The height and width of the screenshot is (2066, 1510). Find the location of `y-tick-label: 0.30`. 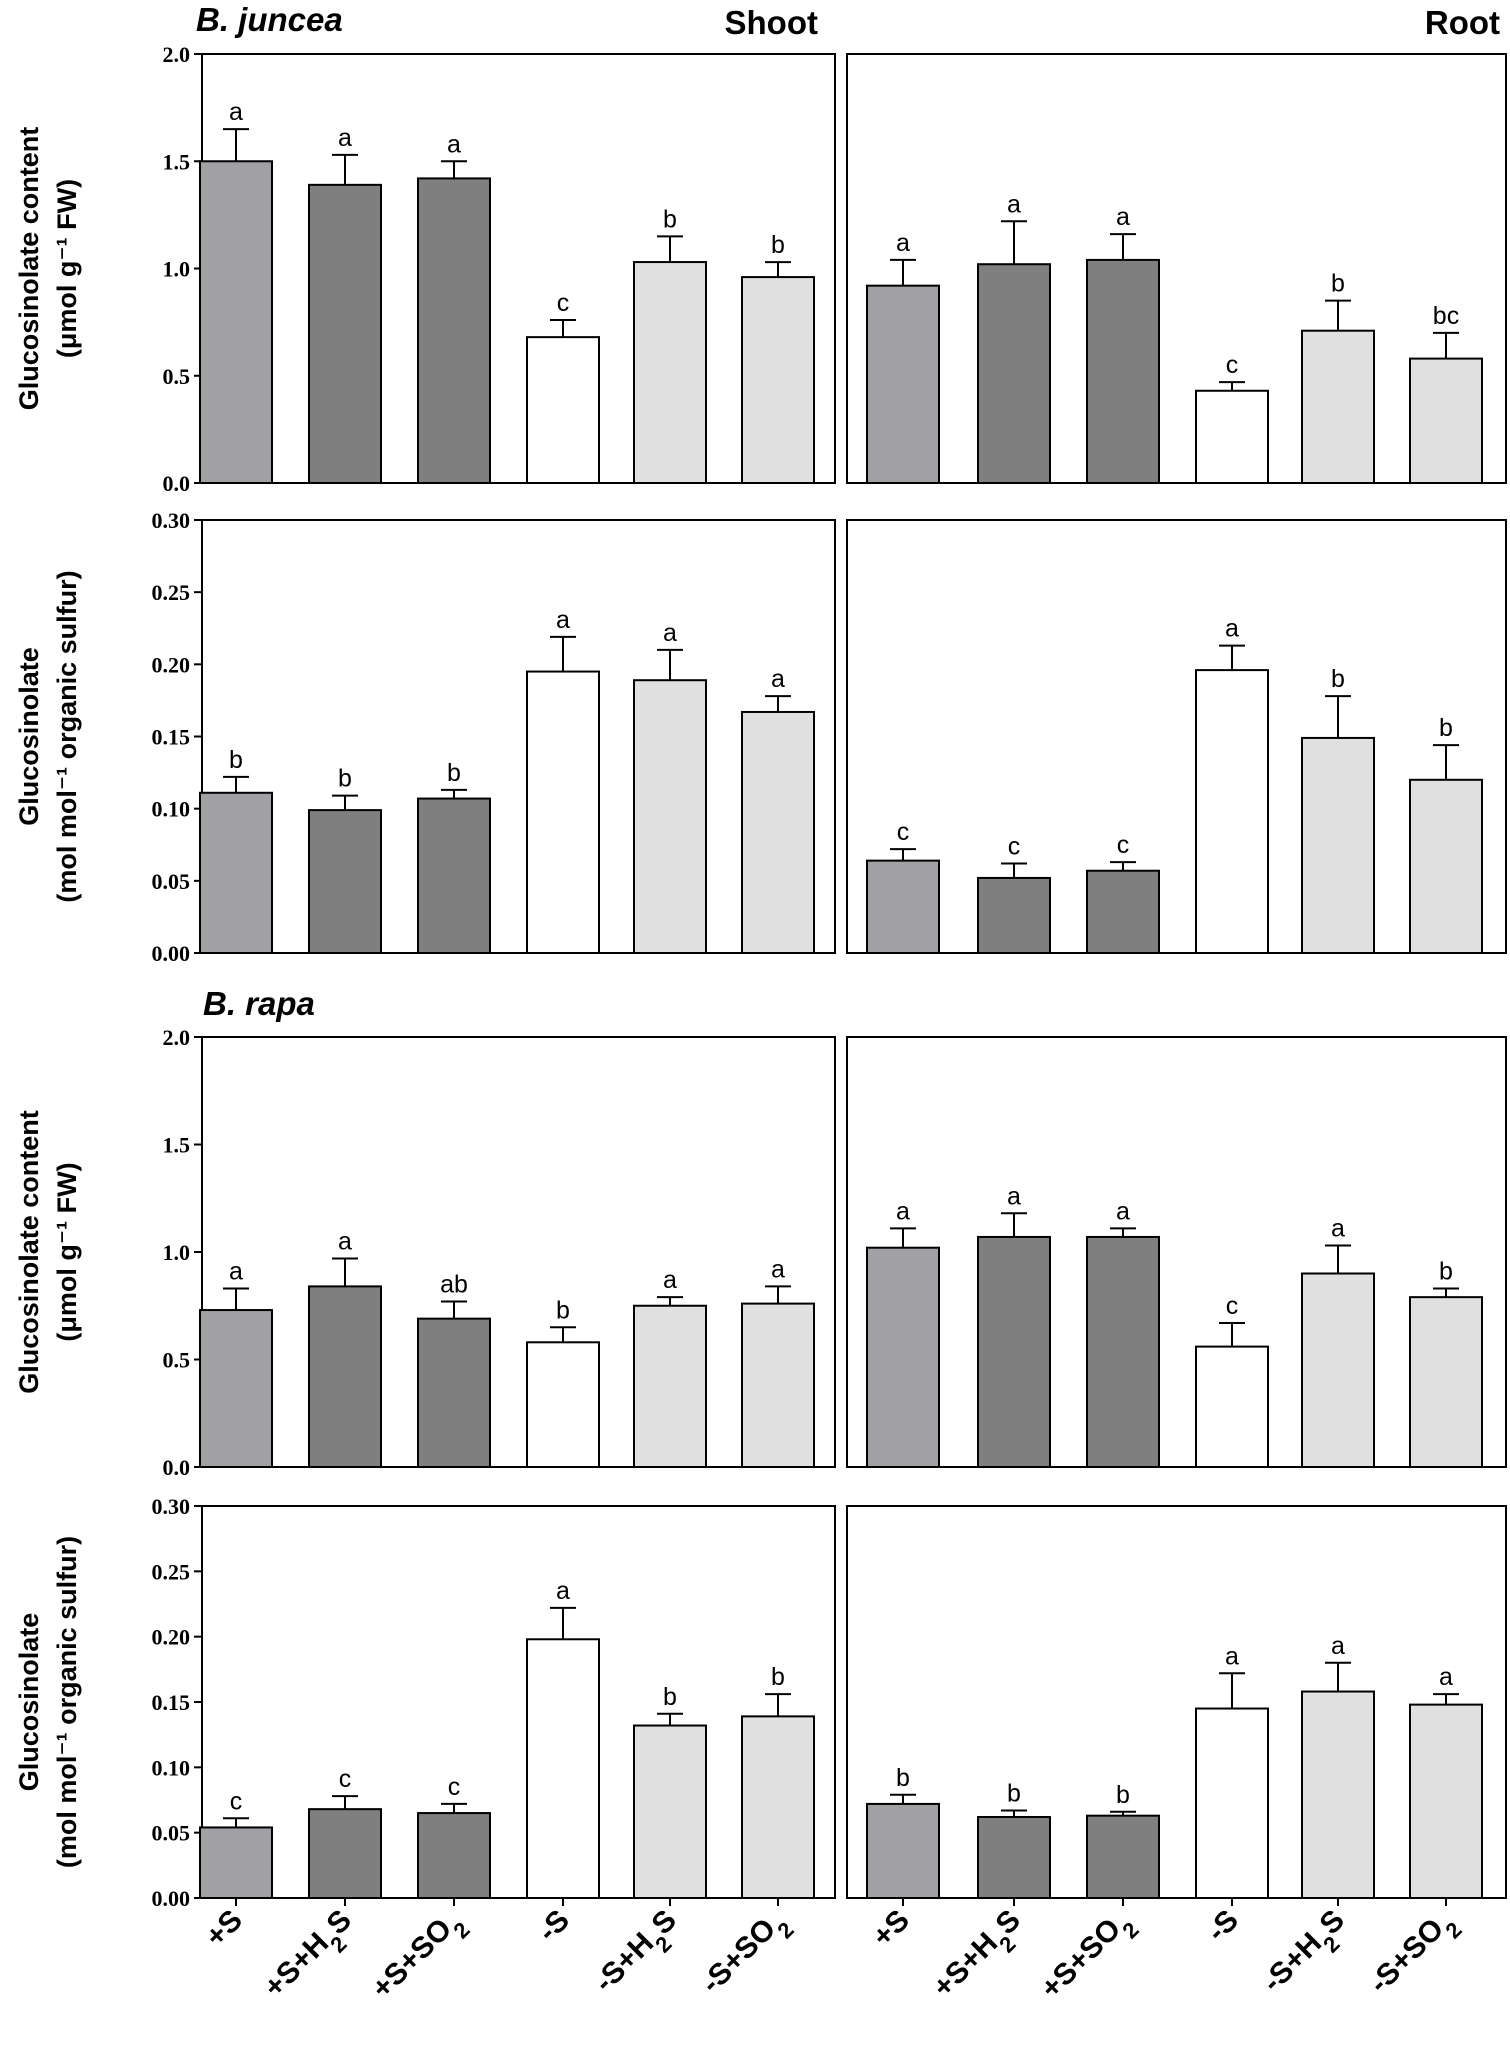

y-tick-label: 0.30 is located at coordinates (171, 520).